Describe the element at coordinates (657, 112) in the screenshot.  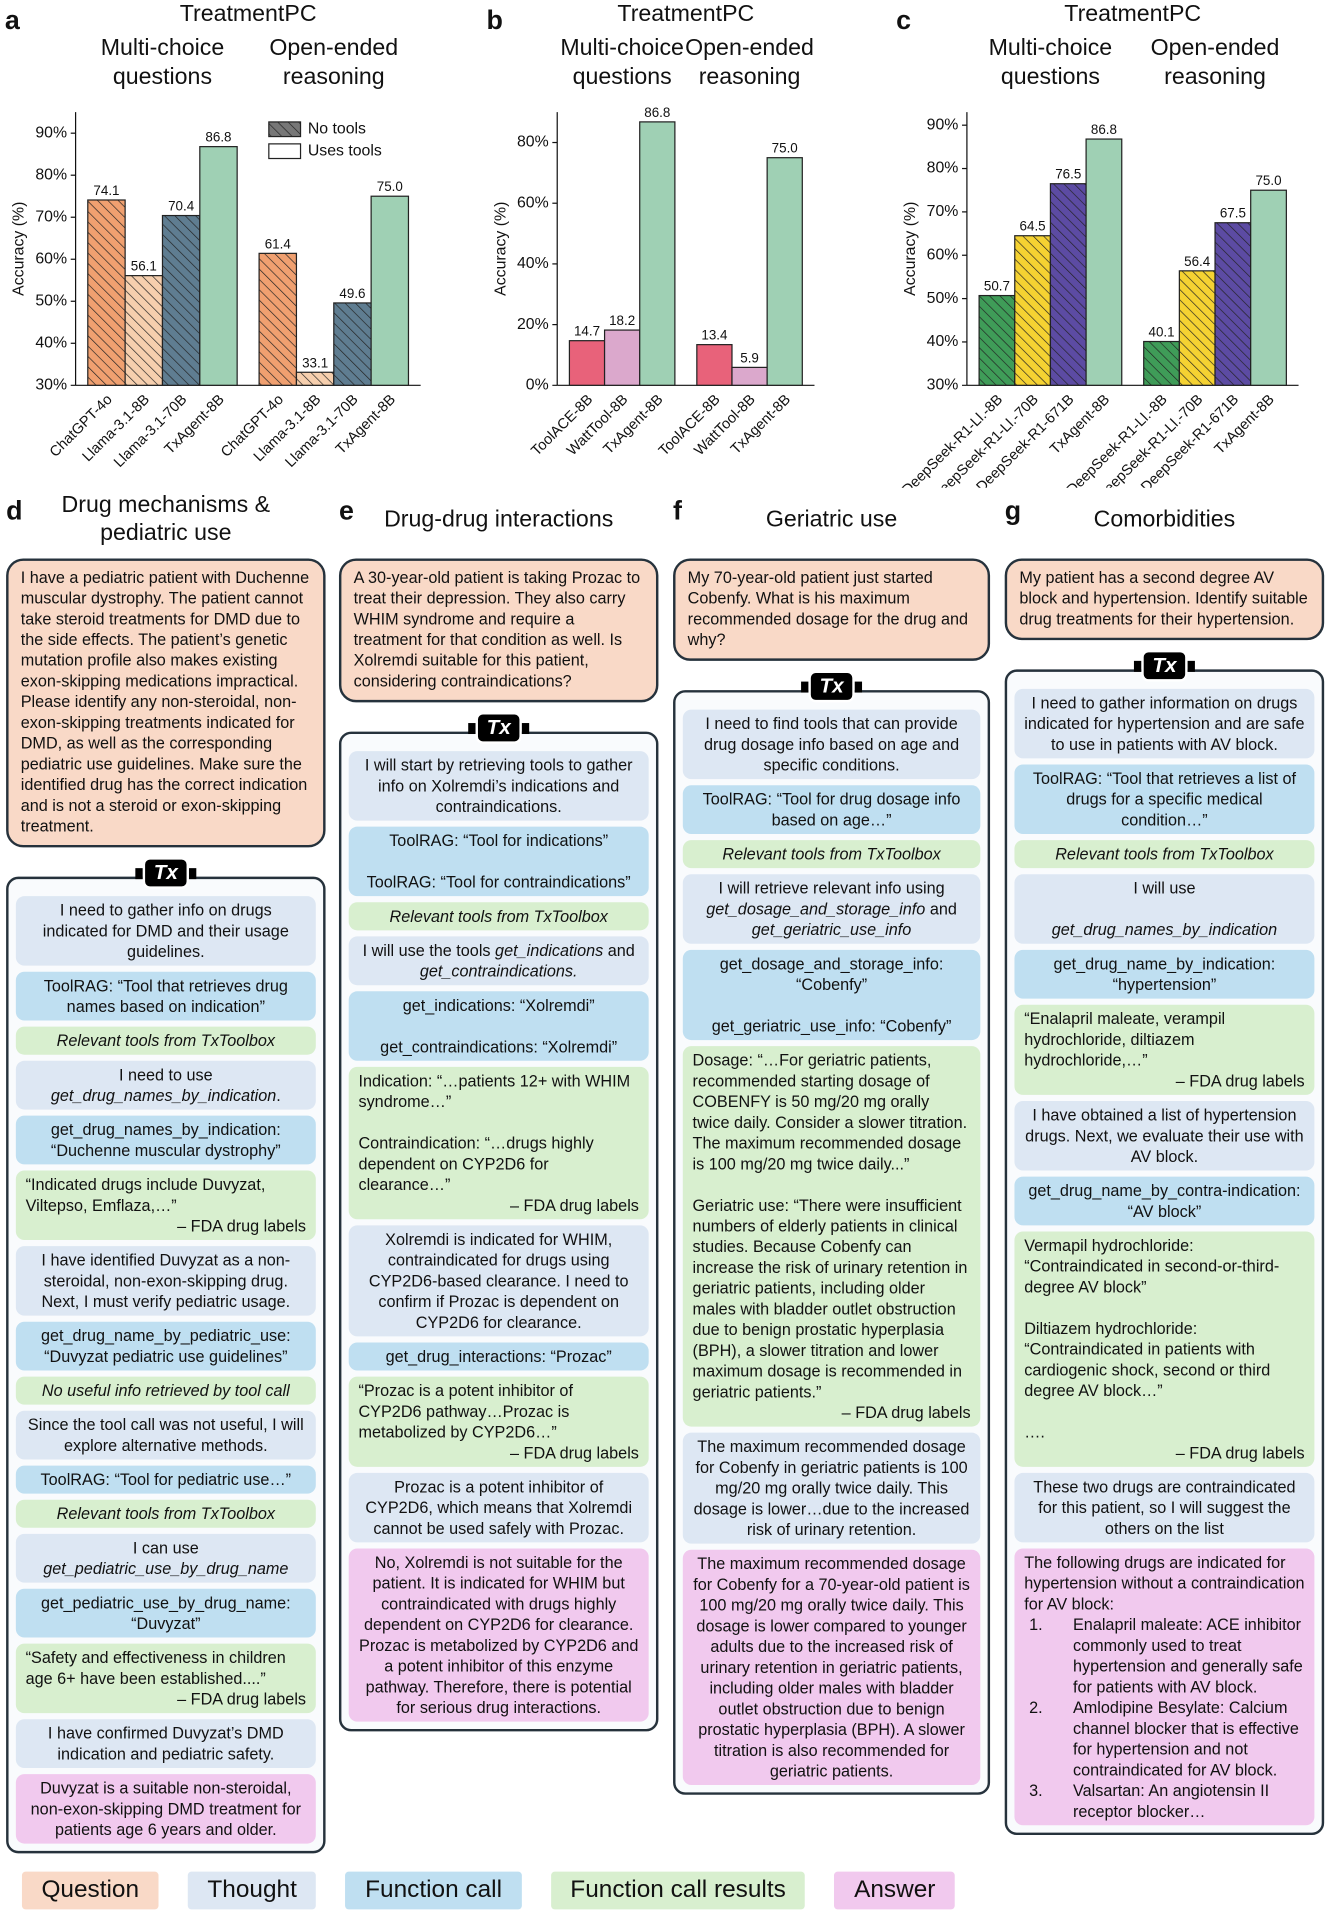
I see `value-label: 86.8` at that location.